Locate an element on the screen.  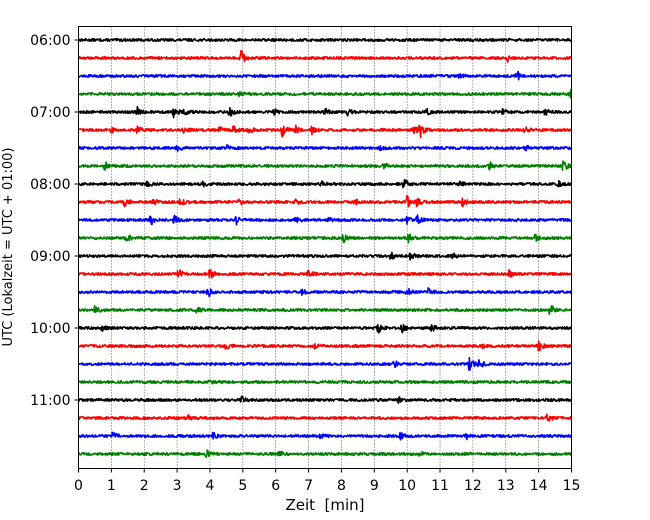
y-tick-label: 08:00 is located at coordinates (50, 185).